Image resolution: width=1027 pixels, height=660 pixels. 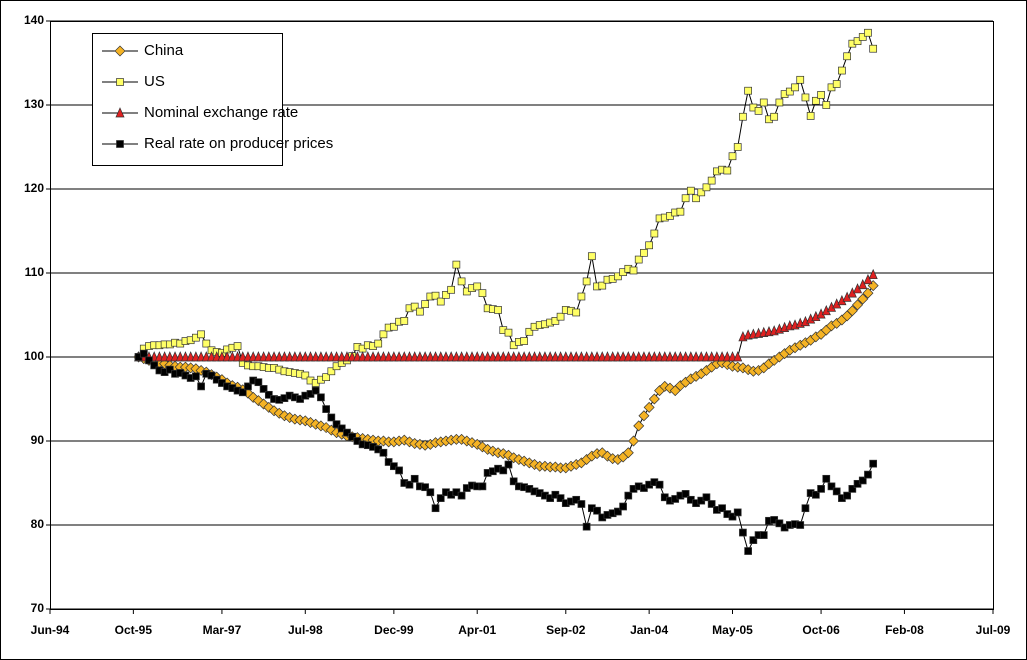 What do you see at coordinates (164, 50) in the screenshot?
I see `legend-label: China` at bounding box center [164, 50].